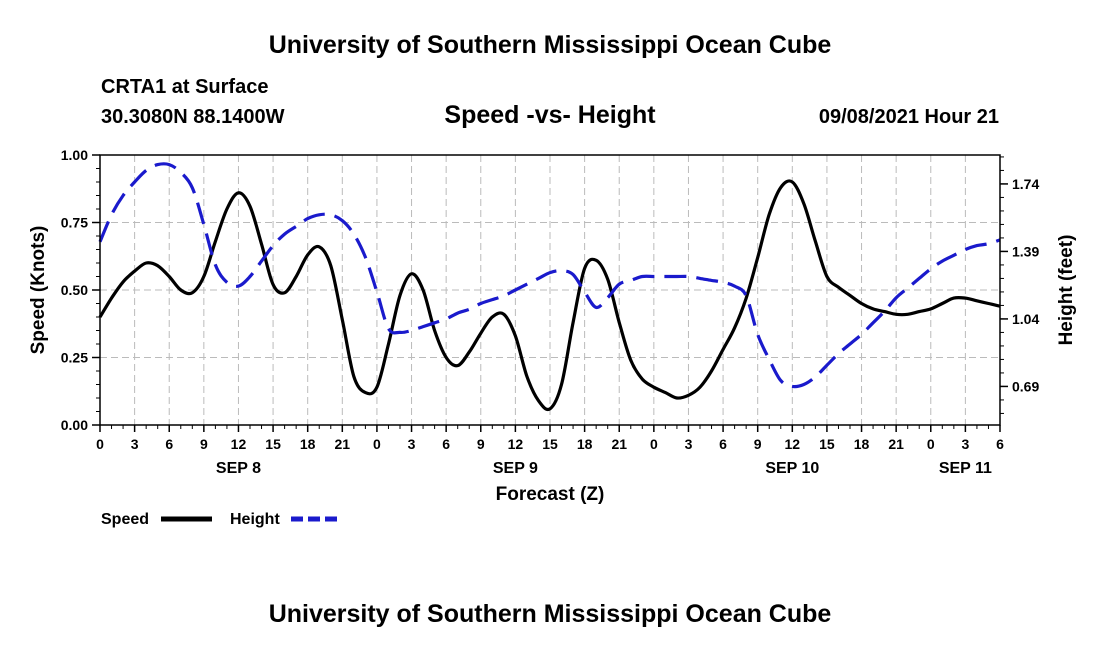  I want to click on y2-tick-label: 1.74, so click(1025, 184).